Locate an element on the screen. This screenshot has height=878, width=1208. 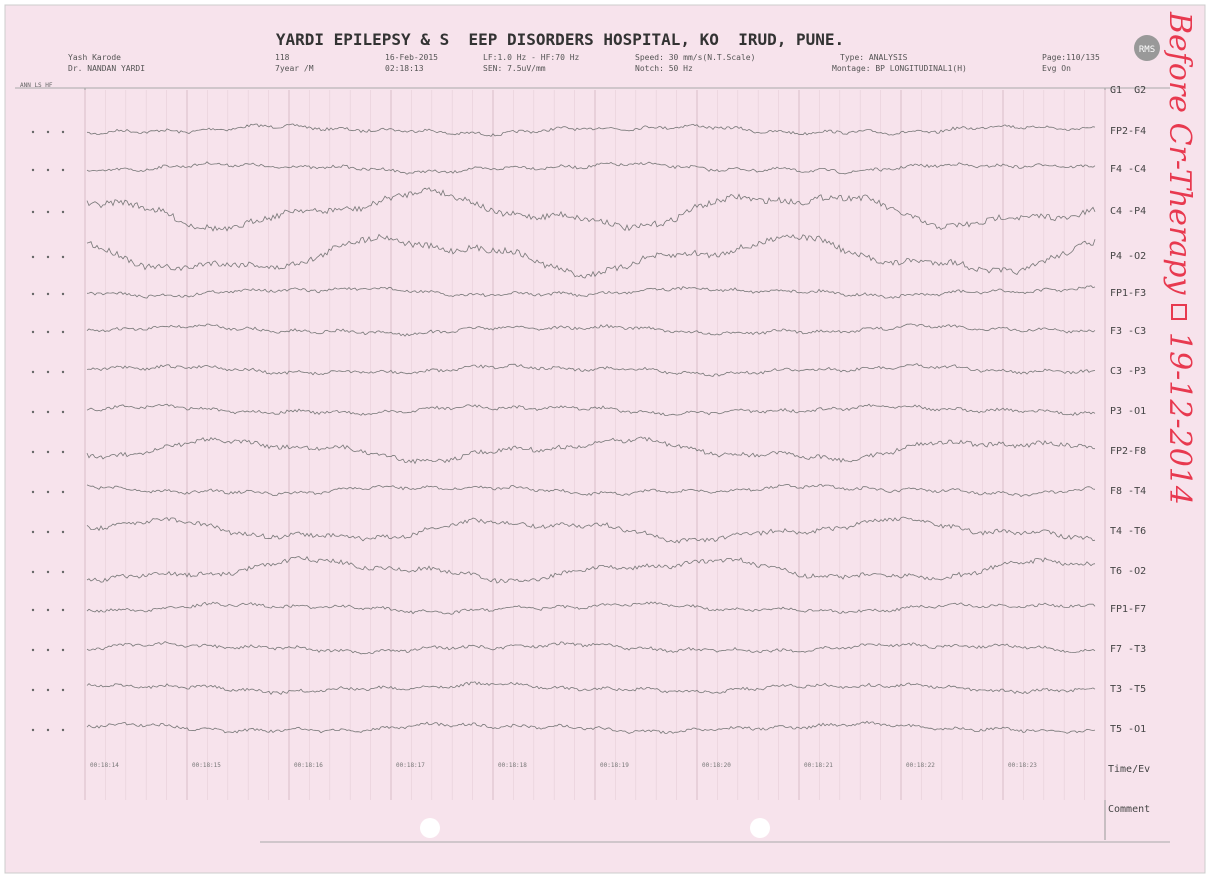
time-stamp: 00:18:21 is located at coordinates (818, 765).